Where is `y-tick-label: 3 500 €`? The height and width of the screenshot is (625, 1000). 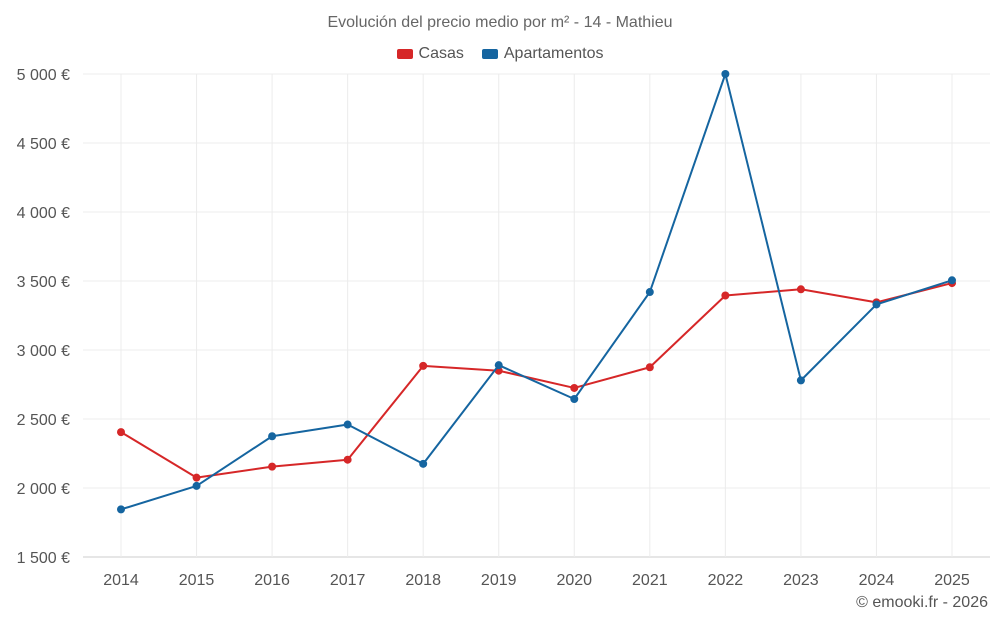 y-tick-label: 3 500 € is located at coordinates (43, 282).